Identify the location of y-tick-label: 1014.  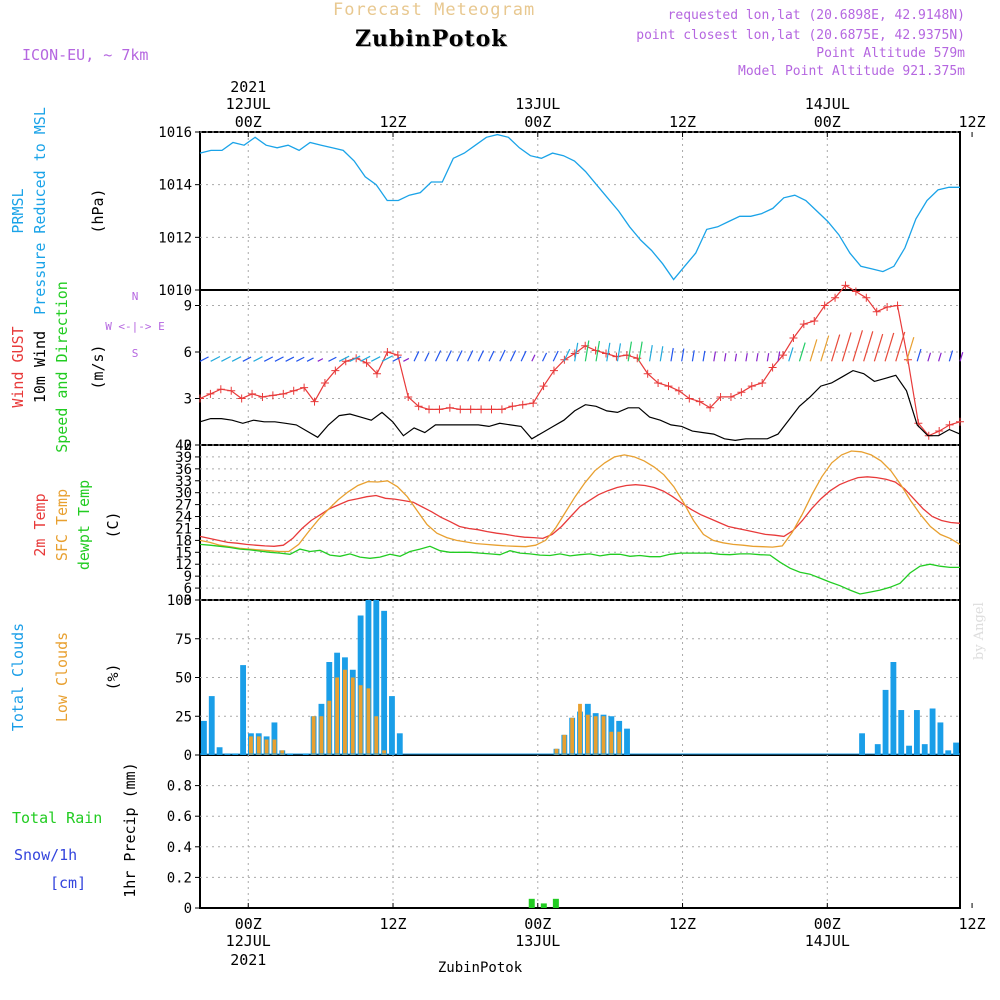
(175, 186).